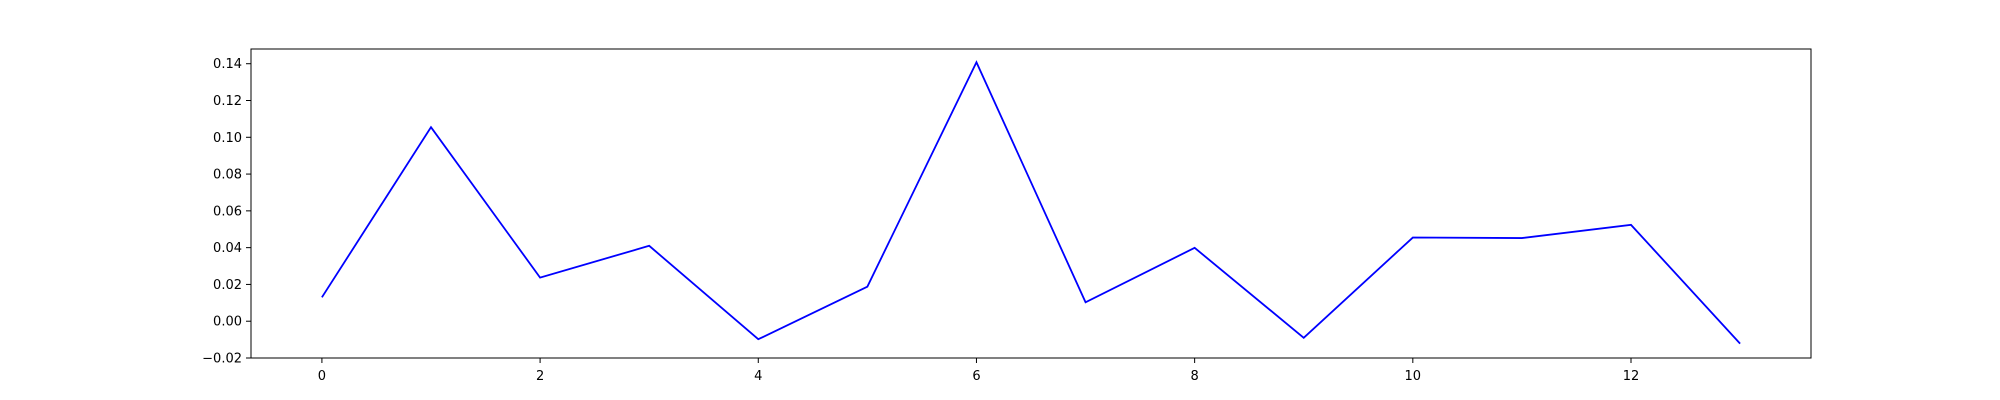 Image resolution: width=2000 pixels, height=400 pixels. I want to click on x-tick-label: 0, so click(322, 376).